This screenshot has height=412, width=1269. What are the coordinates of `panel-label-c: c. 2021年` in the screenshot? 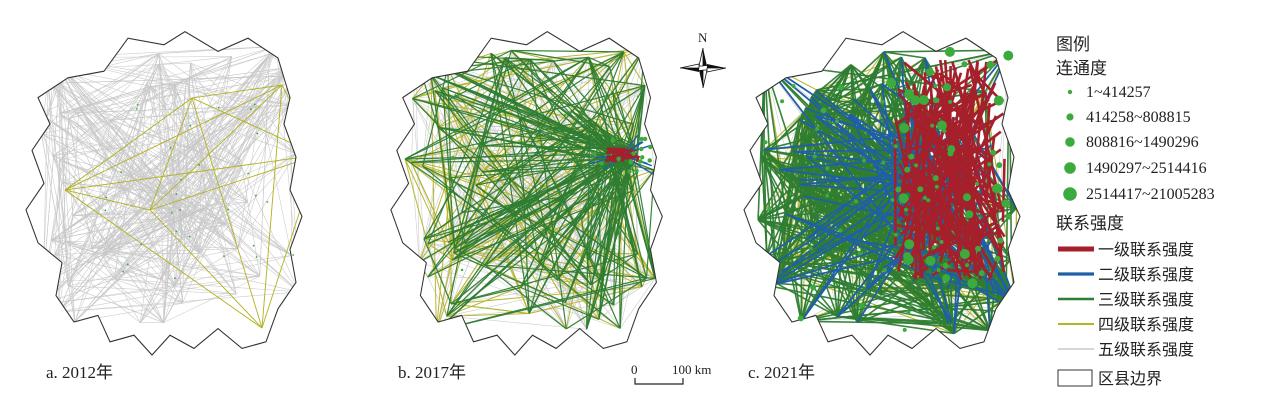 It's located at (781, 372).